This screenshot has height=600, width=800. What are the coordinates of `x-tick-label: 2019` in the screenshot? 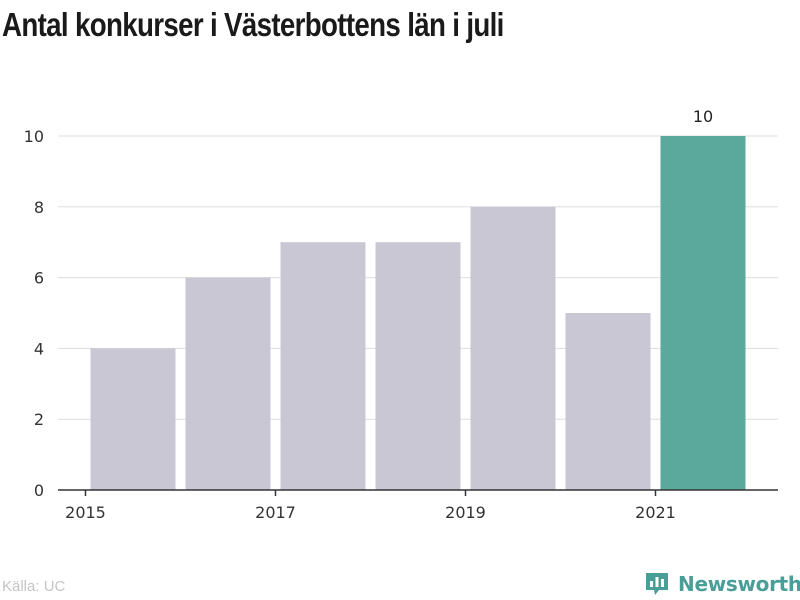 It's located at (465, 512).